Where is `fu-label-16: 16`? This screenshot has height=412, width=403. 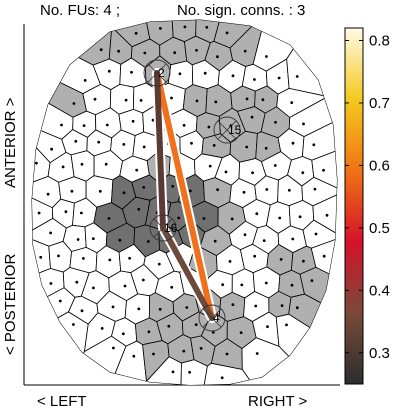 fu-label-16: 16 is located at coordinates (171, 228).